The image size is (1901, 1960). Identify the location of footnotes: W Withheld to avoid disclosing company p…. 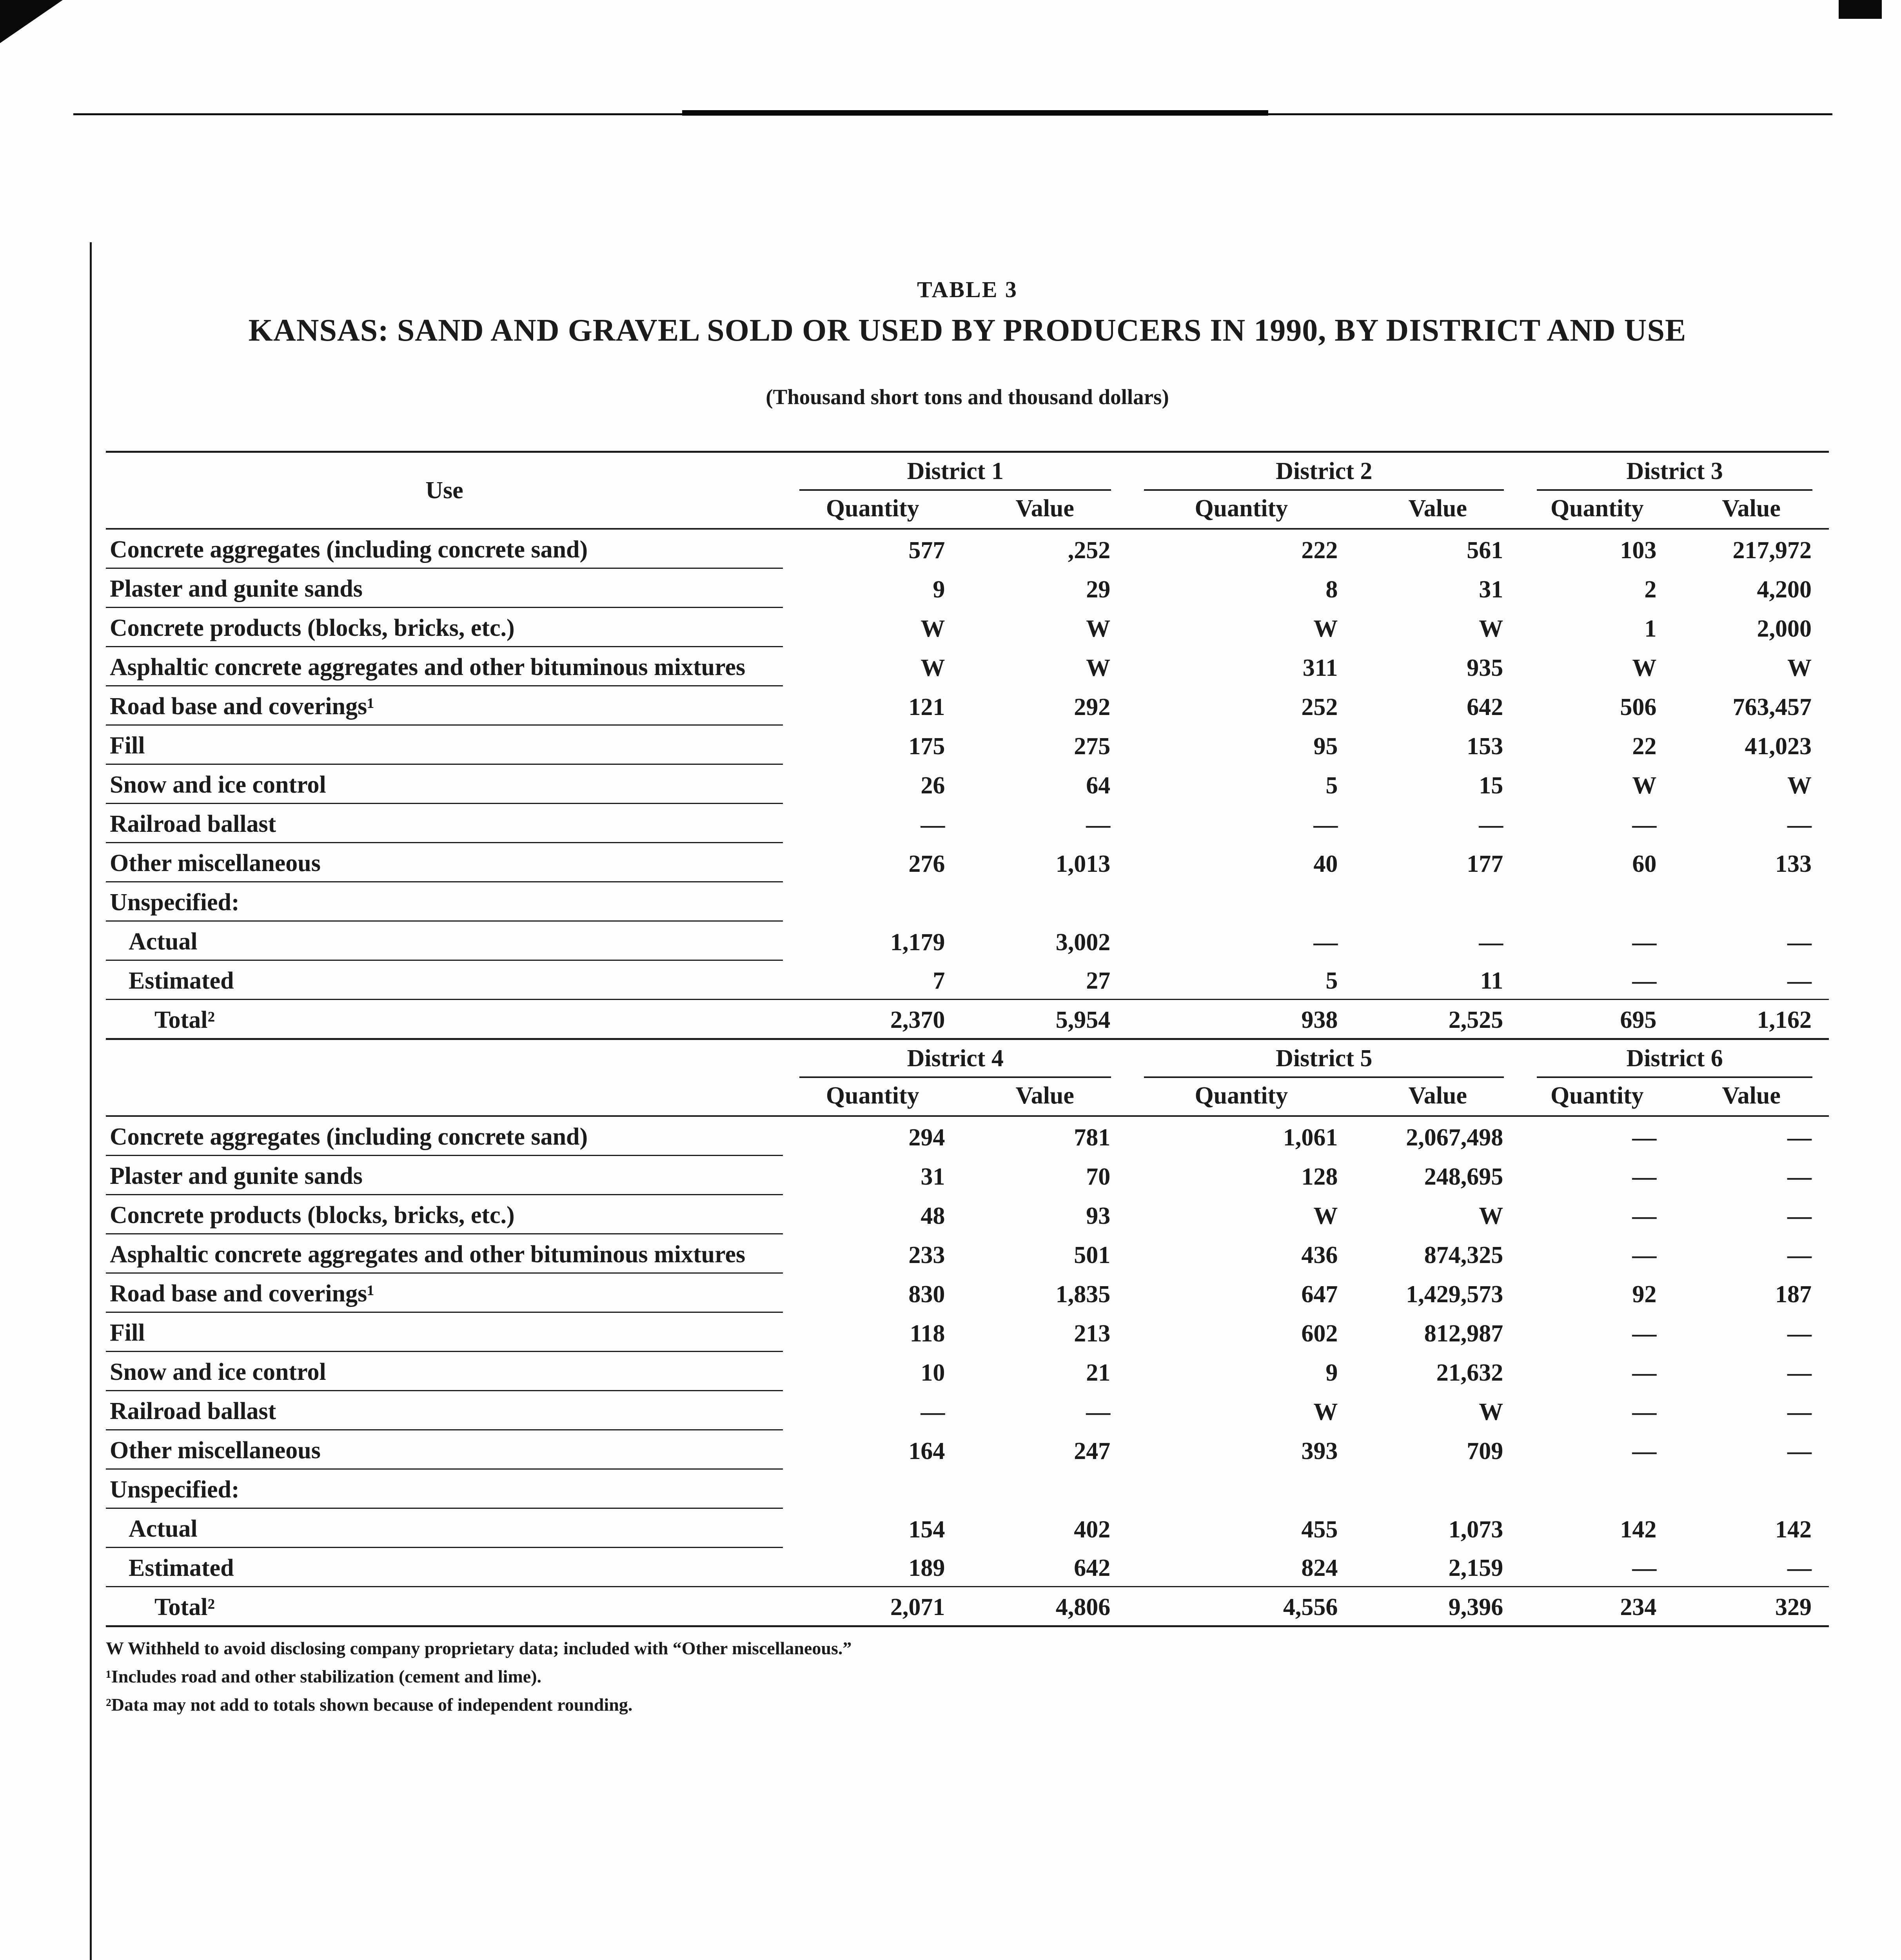
(967, 1676).